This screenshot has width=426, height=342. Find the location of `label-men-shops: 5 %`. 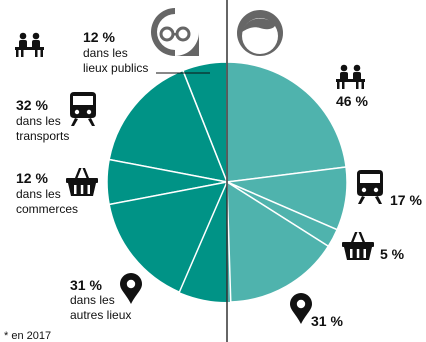

label-men-shops: 5 % is located at coordinates (373, 247).